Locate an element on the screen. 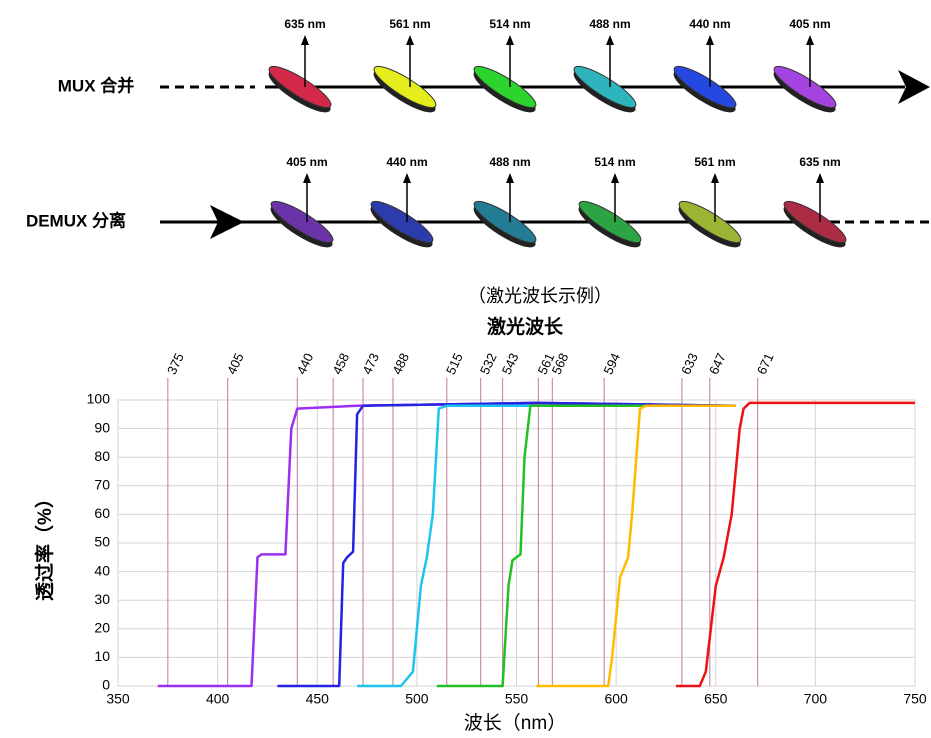 The width and height of the screenshot is (931, 738). y-tick-label: 0 is located at coordinates (106, 685).